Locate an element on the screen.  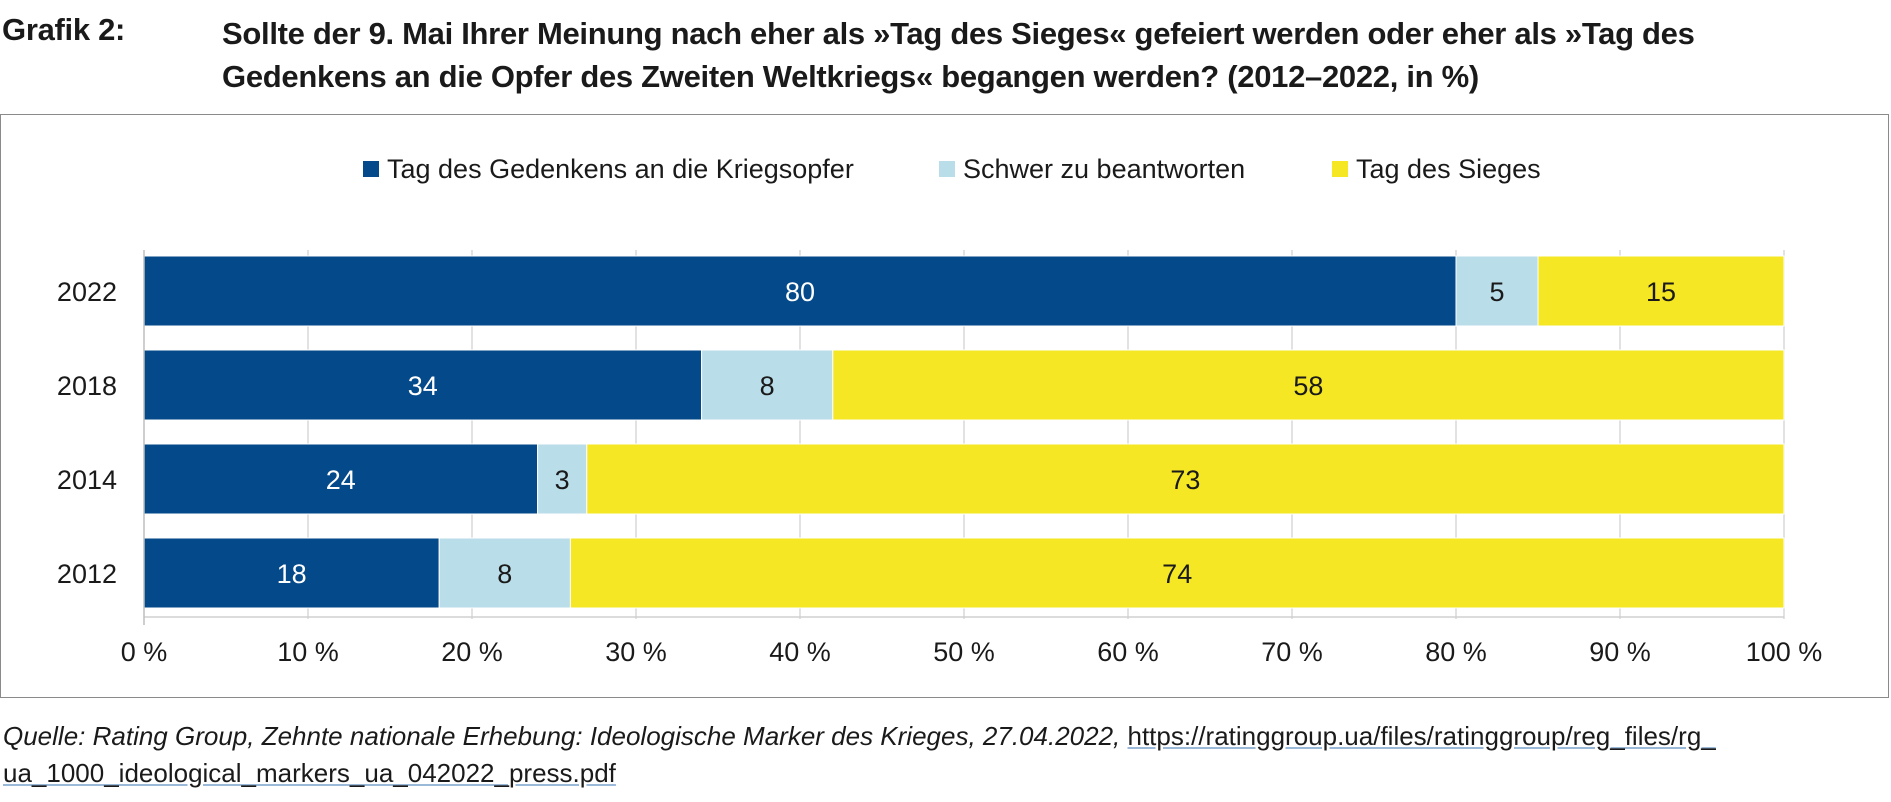
legend-label-schwer-zu-beantworten: Schwer zu beantworten is located at coordinates (1104, 169).